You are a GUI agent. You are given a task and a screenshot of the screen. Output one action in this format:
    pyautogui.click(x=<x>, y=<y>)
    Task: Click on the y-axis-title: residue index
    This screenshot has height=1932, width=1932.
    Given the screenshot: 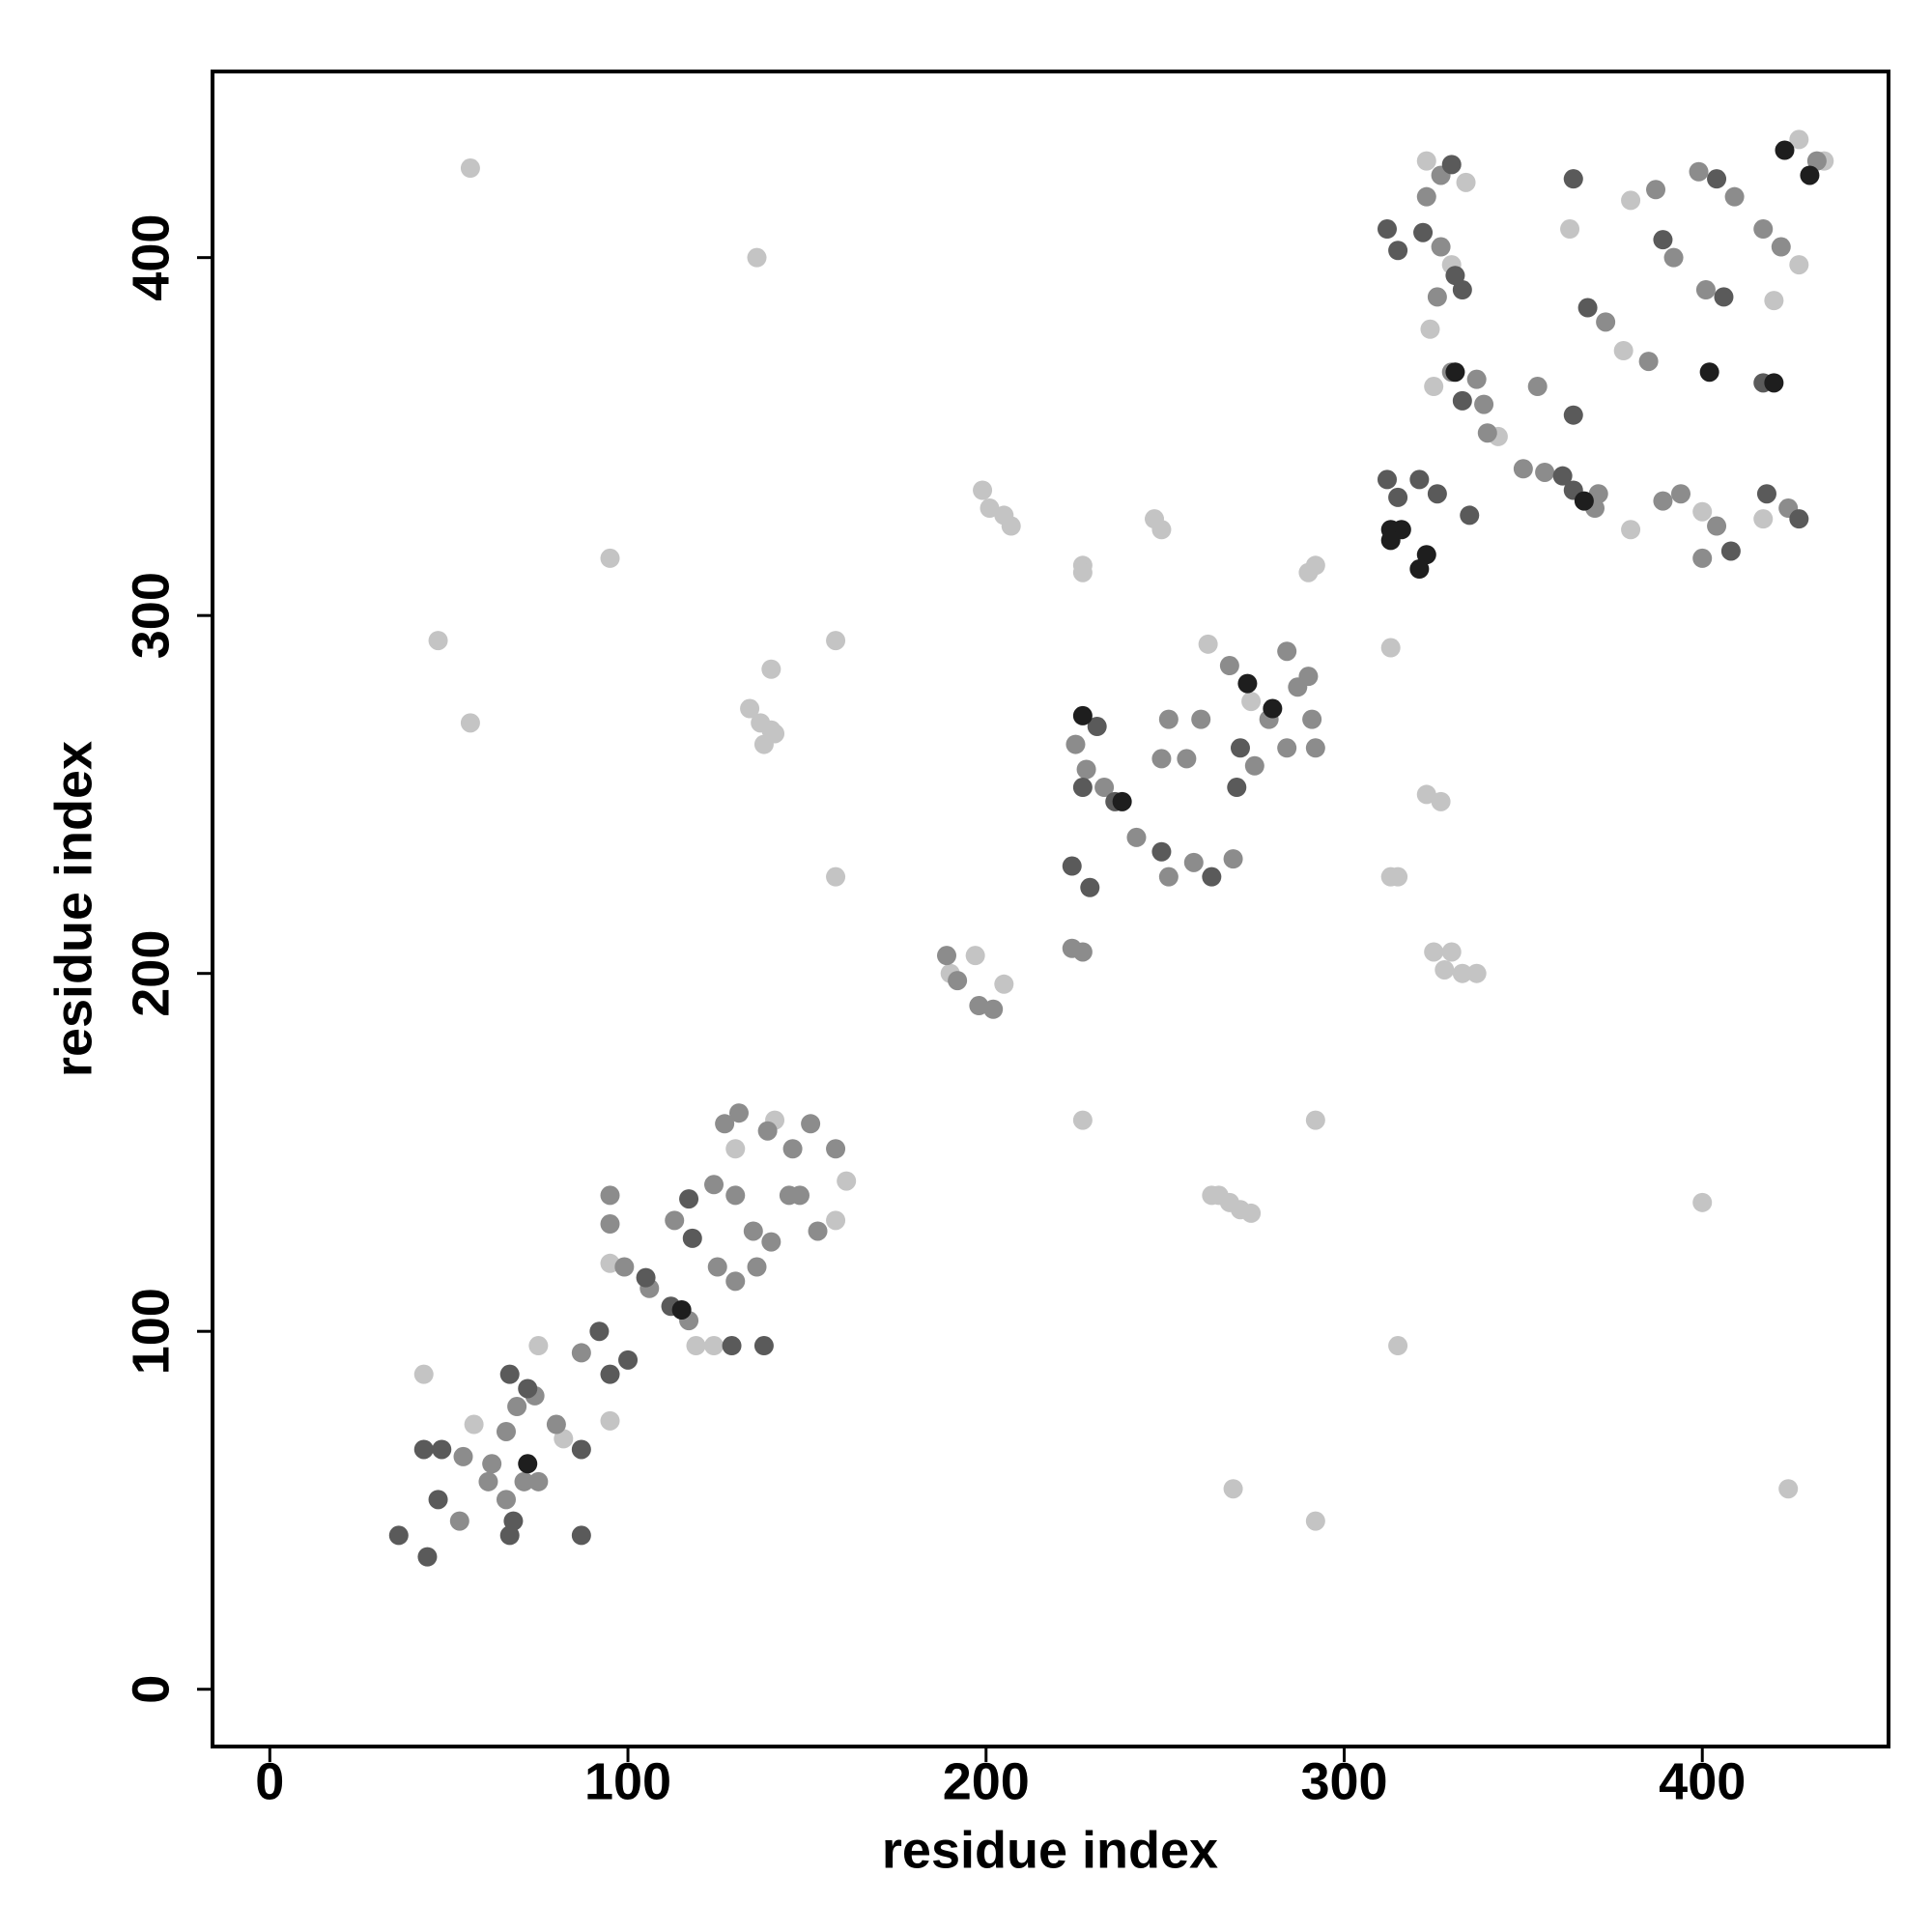 What is the action you would take?
    pyautogui.click(x=73, y=909)
    